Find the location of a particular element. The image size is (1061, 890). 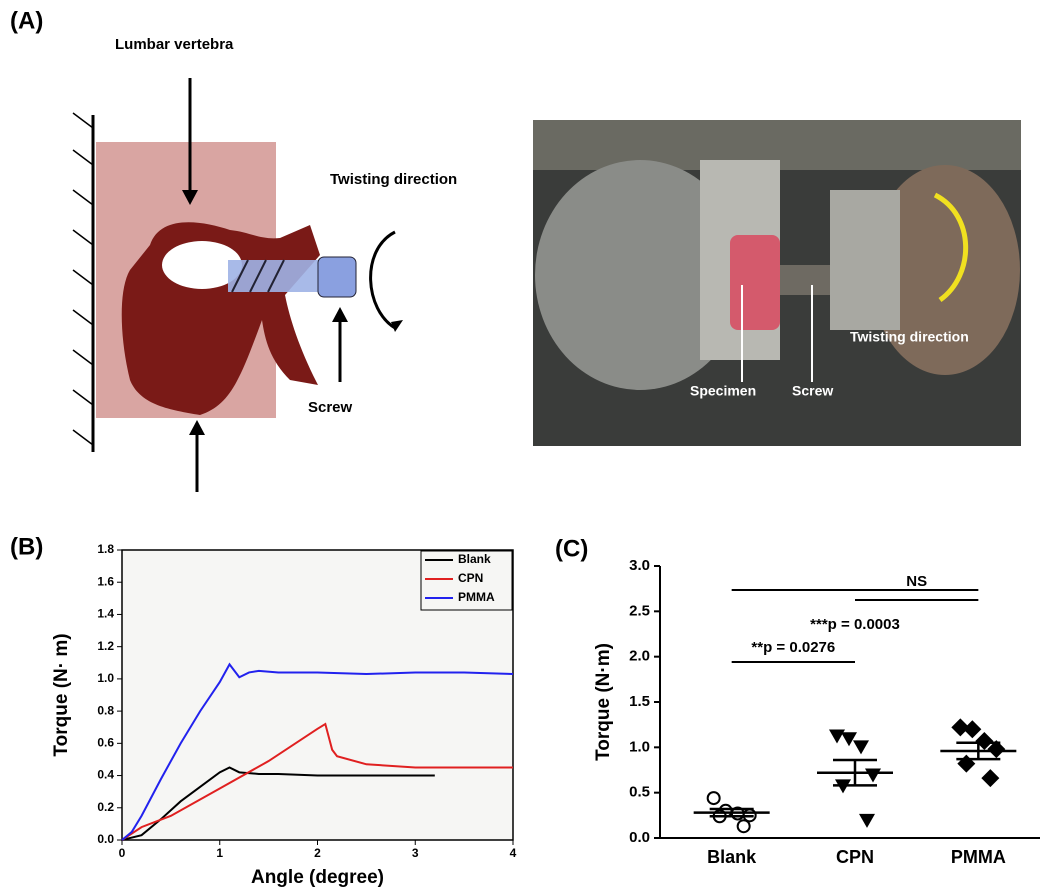

x-tick-label: CPN is located at coordinates (855, 857).